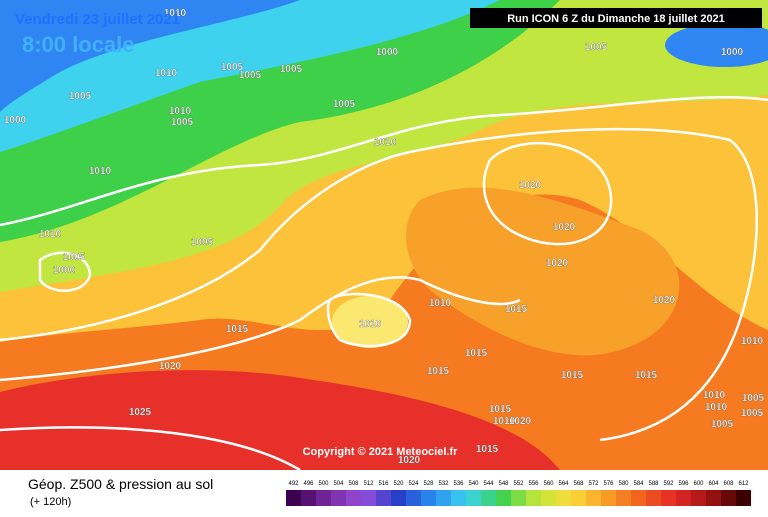 The height and width of the screenshot is (517, 768). I want to click on scale-label: 552, so click(518, 484).